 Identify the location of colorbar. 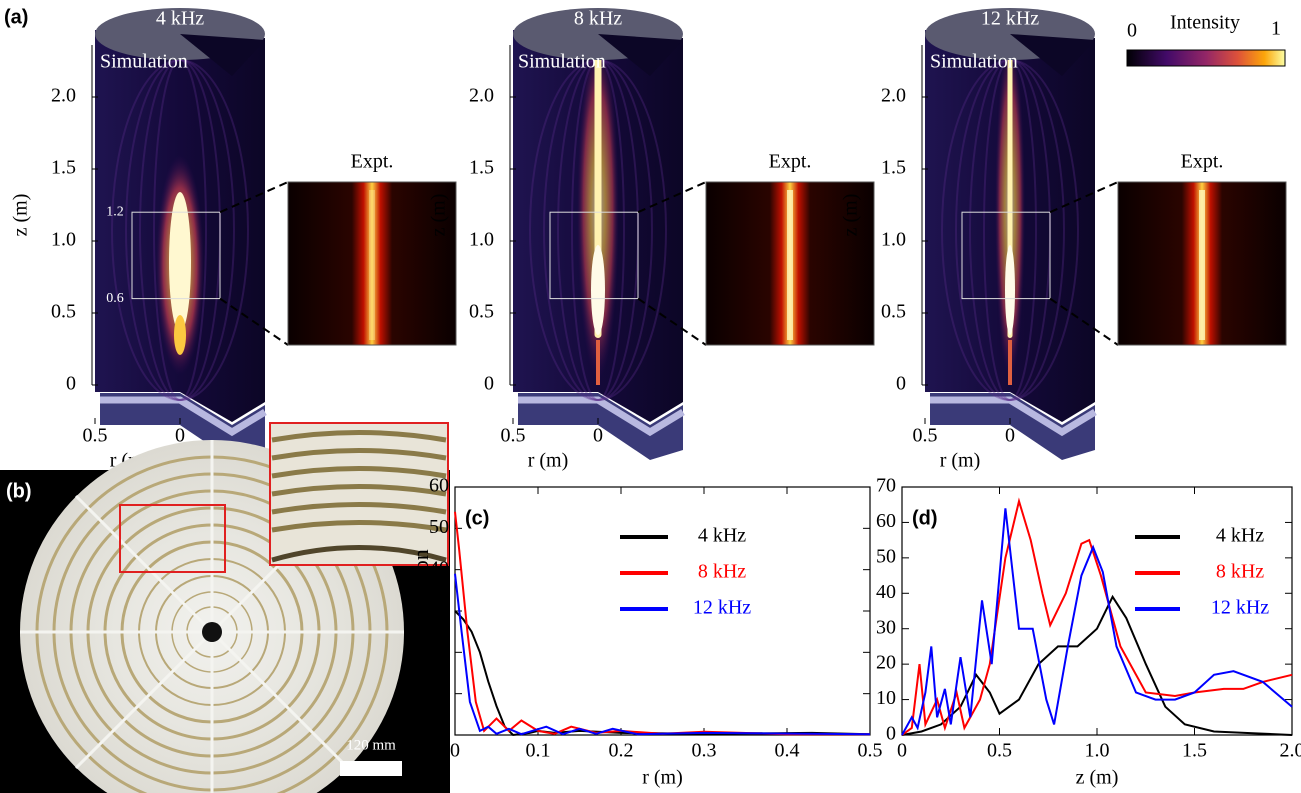
(1206, 58).